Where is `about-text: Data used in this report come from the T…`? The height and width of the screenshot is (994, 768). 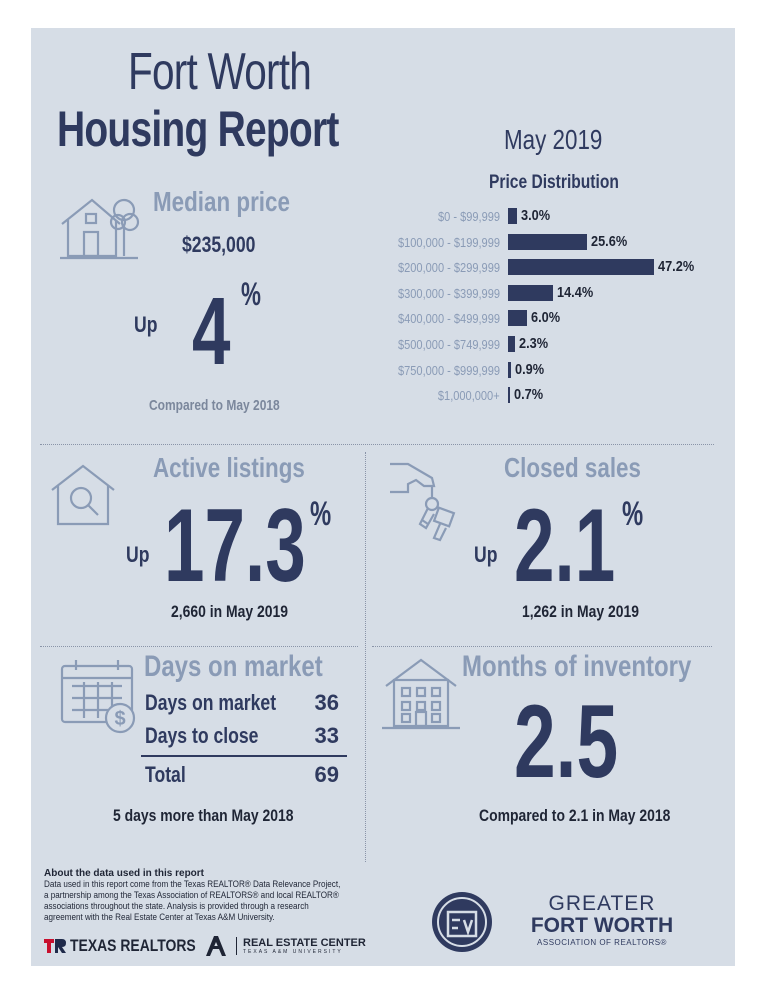
about-text: Data used in this report come from the T… is located at coordinates (192, 900).